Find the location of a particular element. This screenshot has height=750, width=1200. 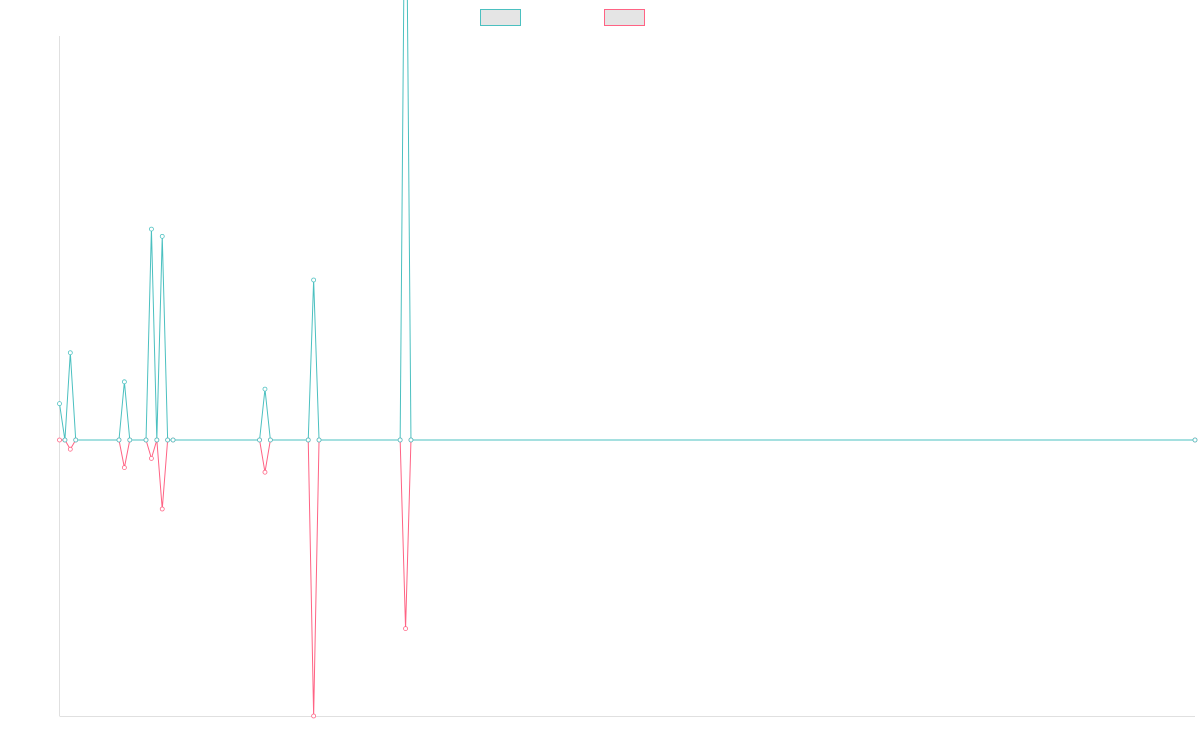

legend is located at coordinates (562, 17).